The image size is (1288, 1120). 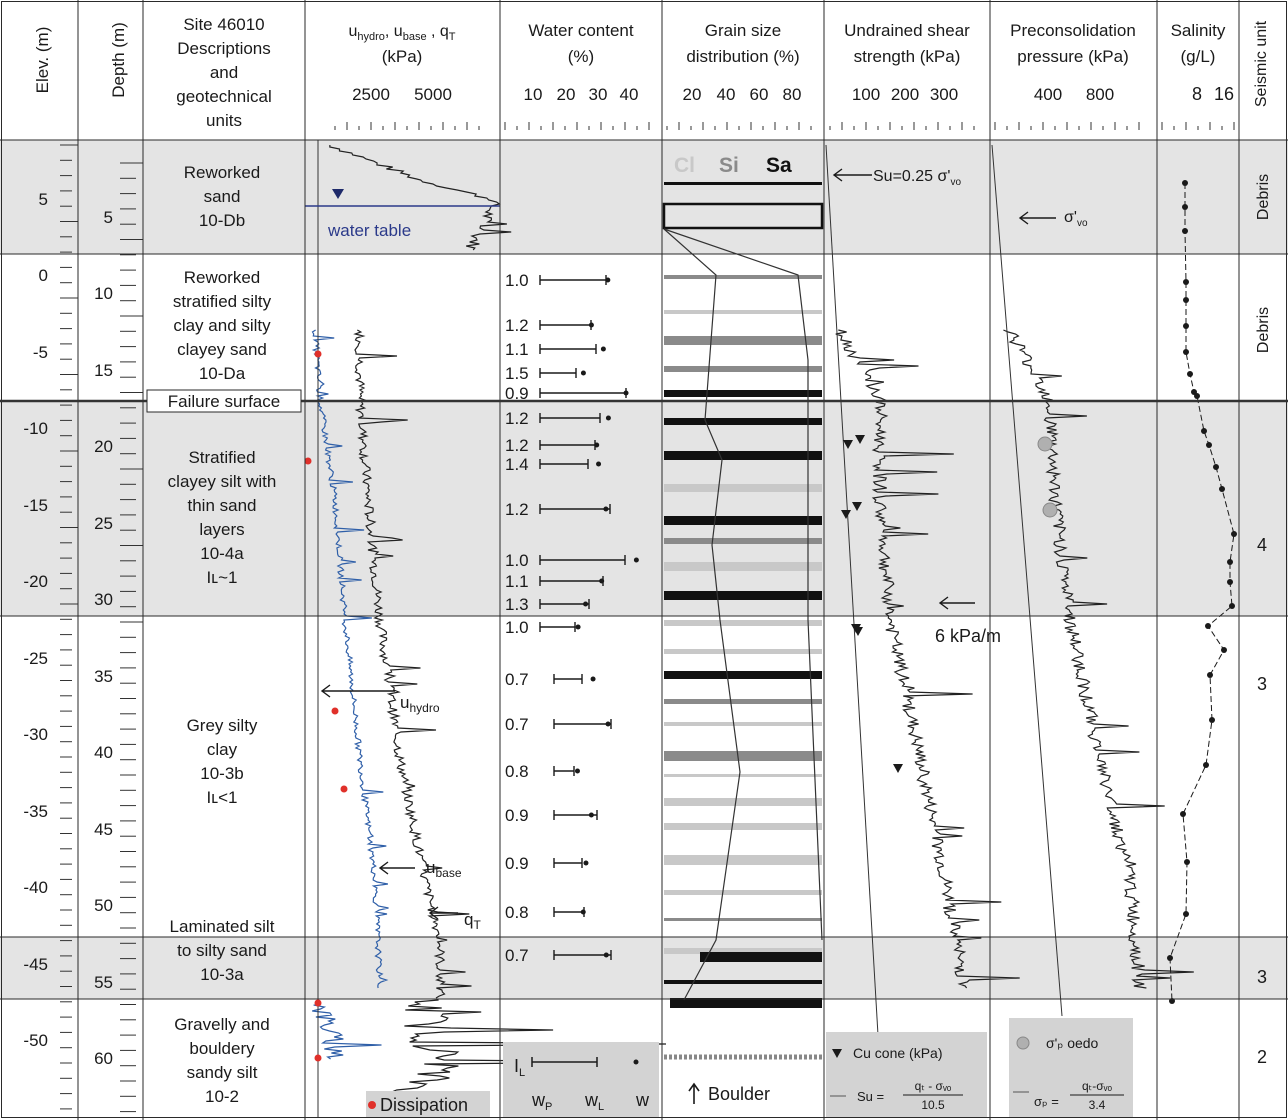 I want to click on grain-tick-60: 60, so click(x=759, y=94).